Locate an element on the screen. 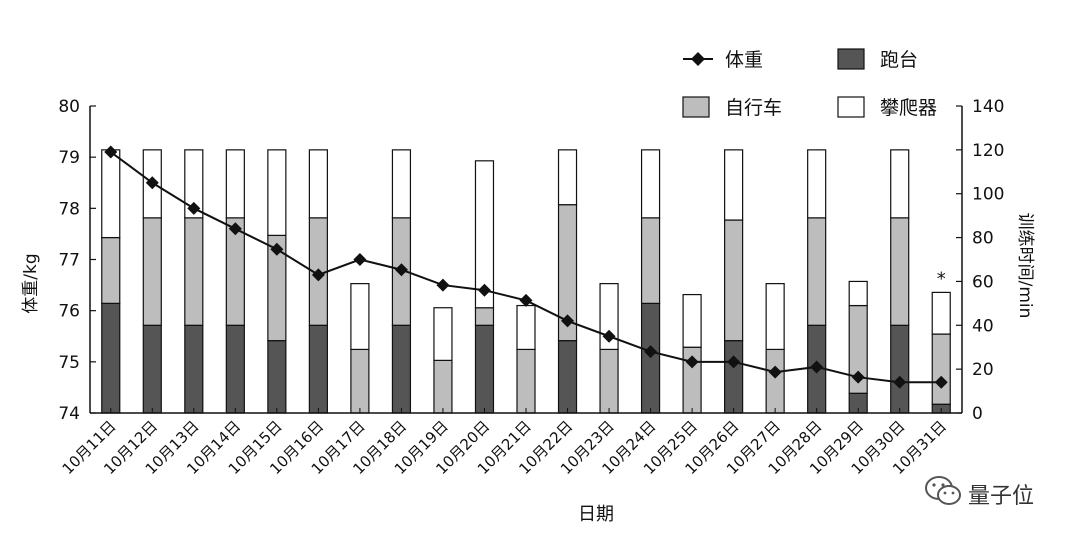  bar-跑台-8 is located at coordinates (401, 369).